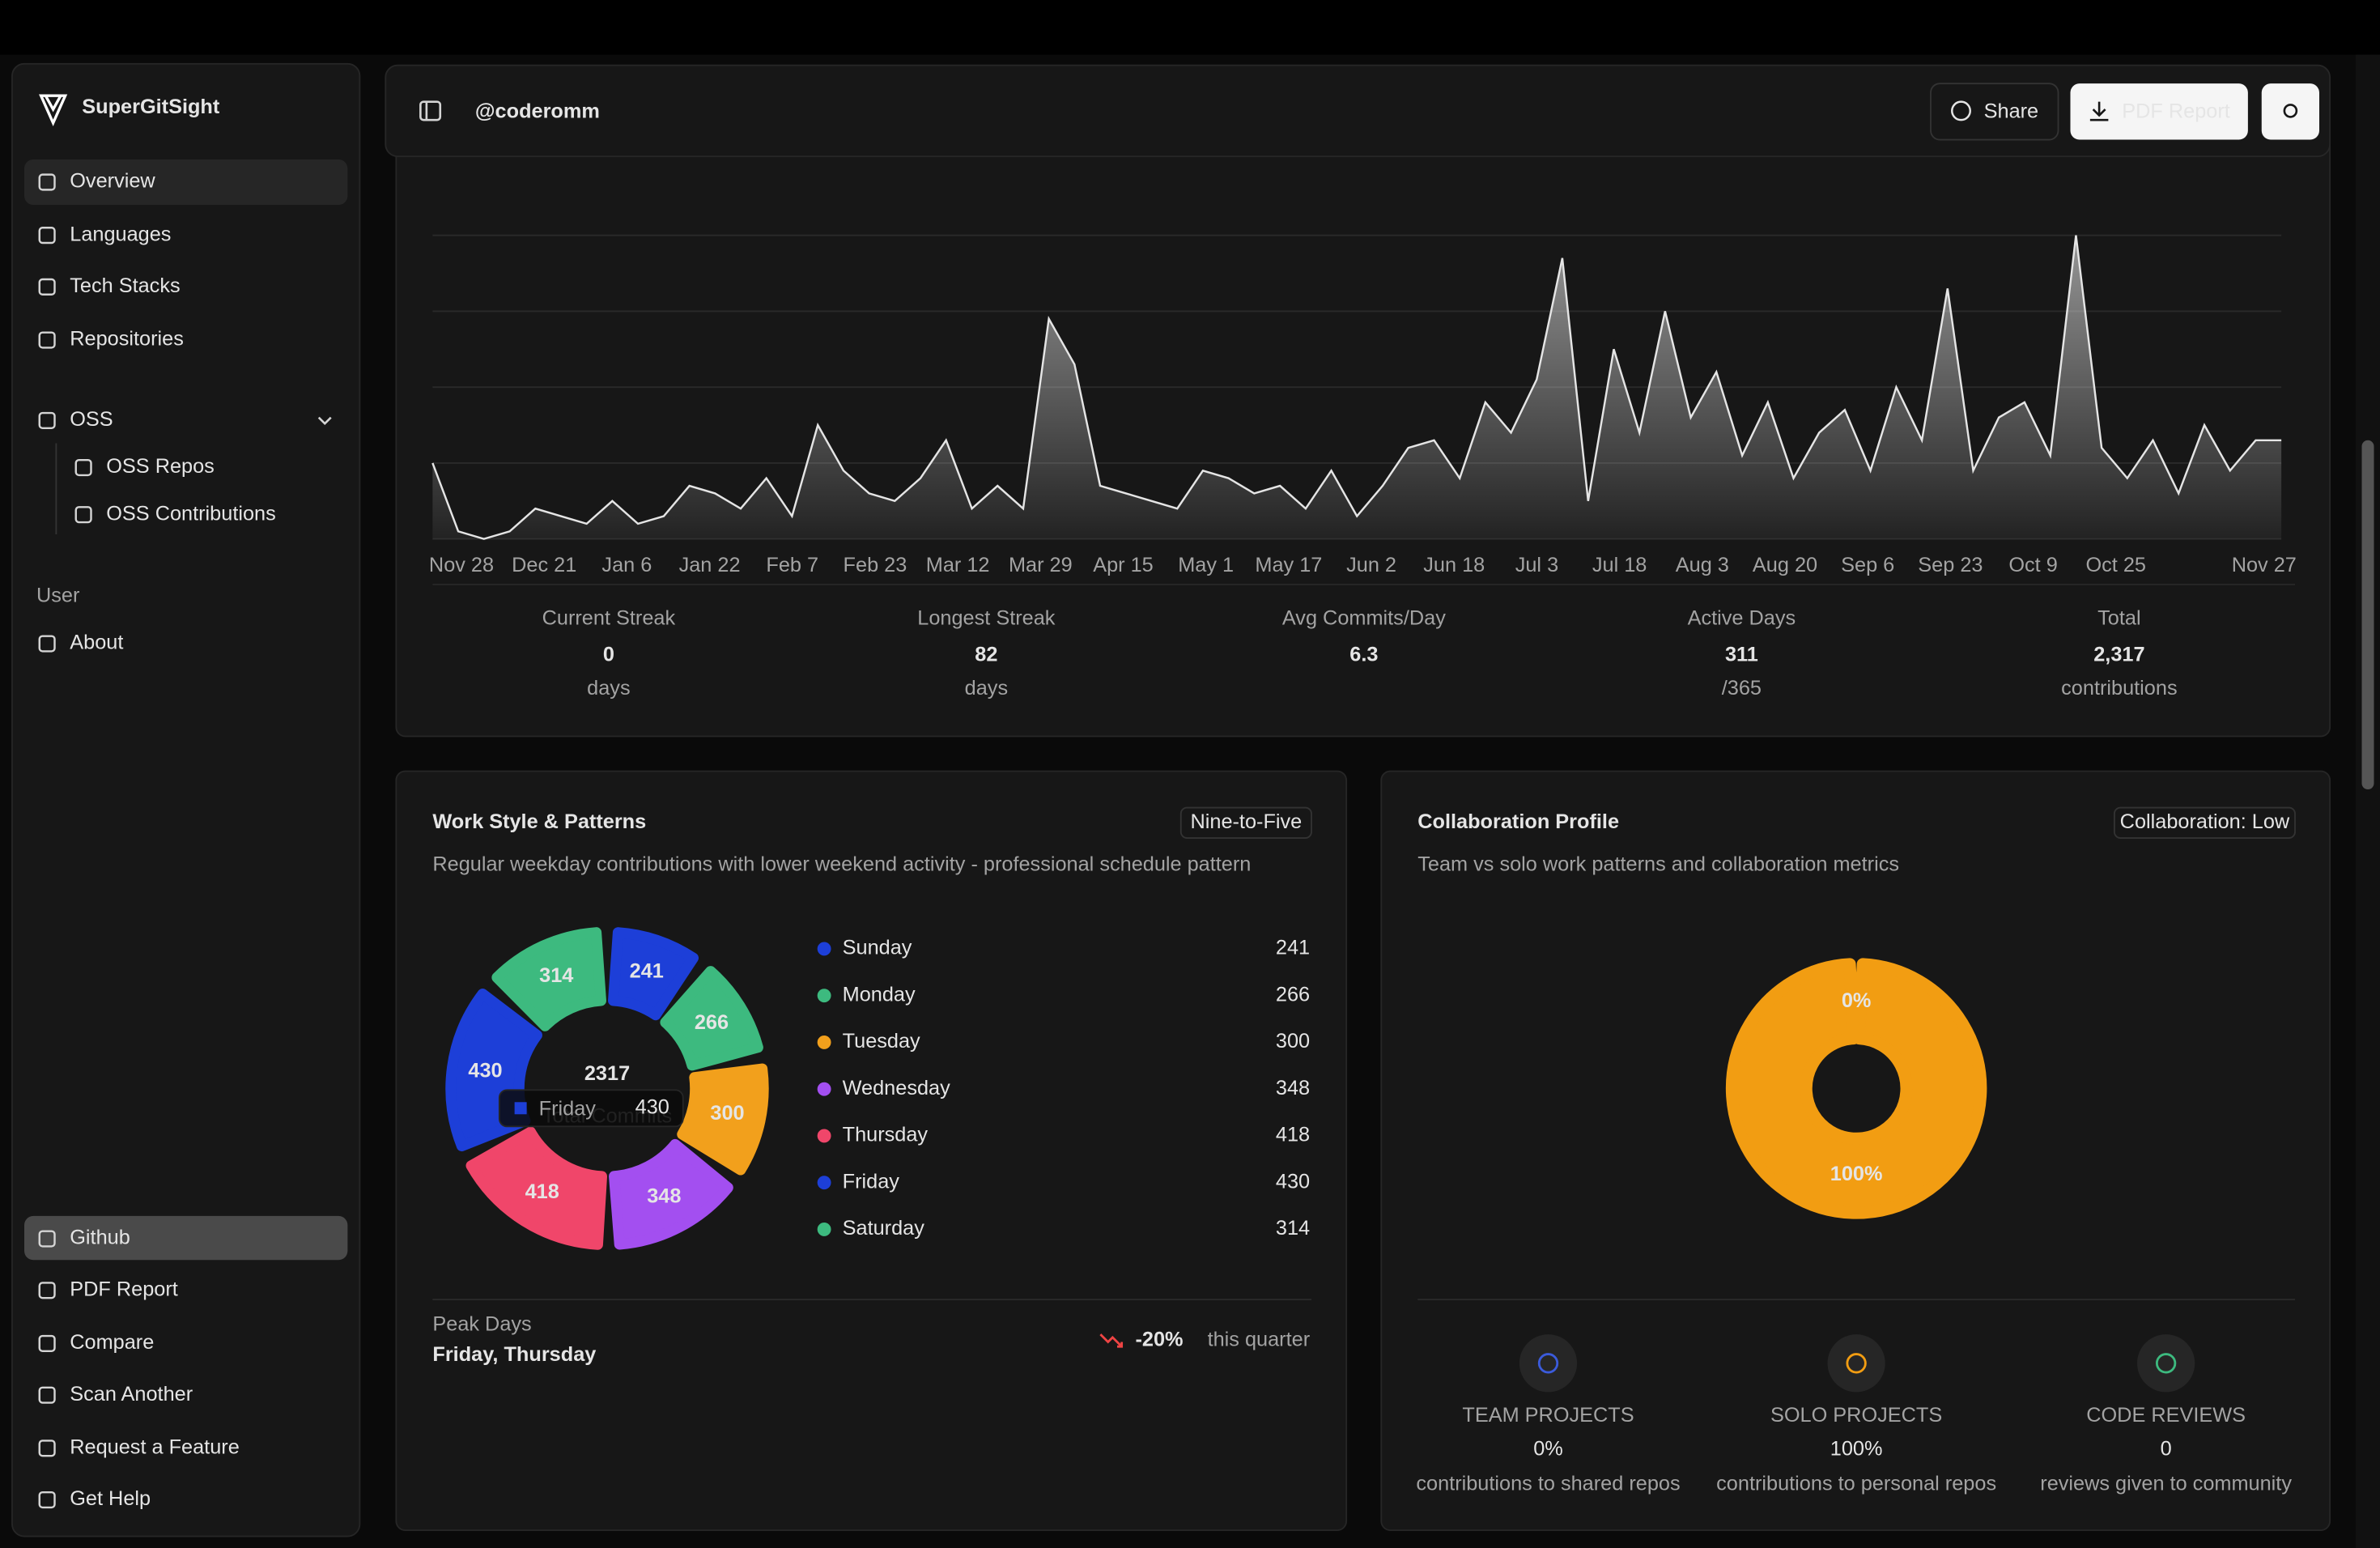  I want to click on nav-group: OSS, so click(91, 419).